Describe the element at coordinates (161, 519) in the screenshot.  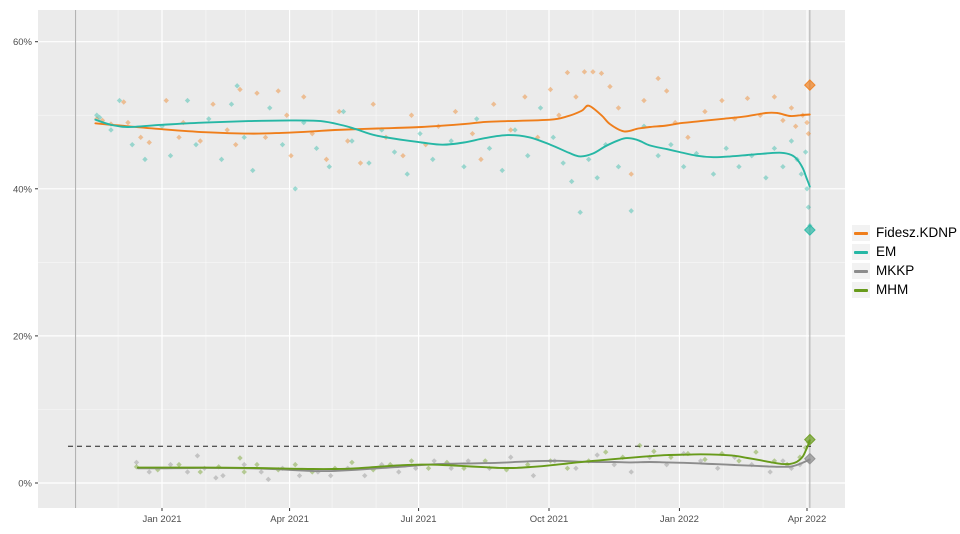
I see `x-axis-tick-label: Jan 2021` at that location.